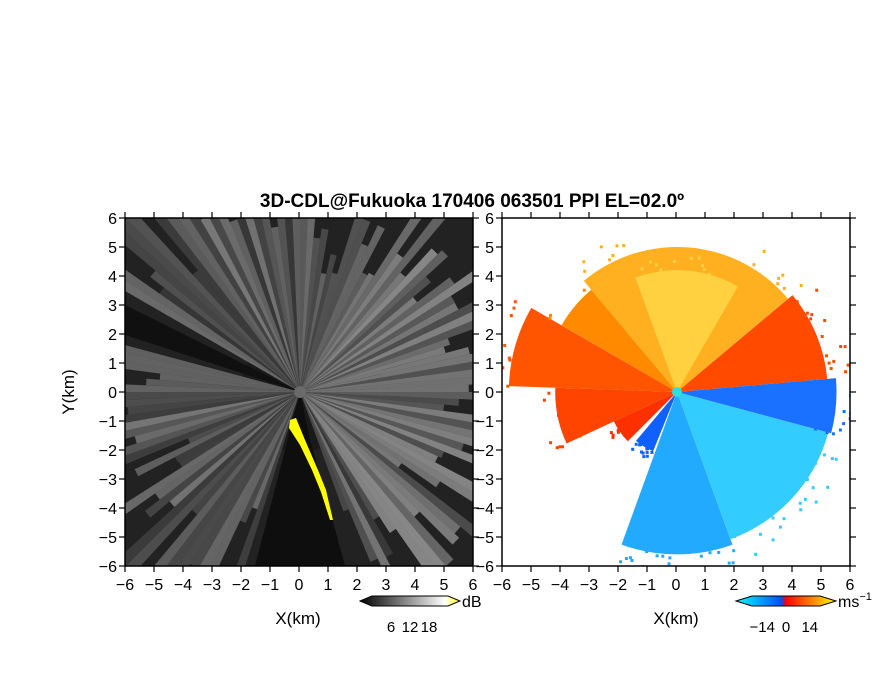 Image resolution: width=880 pixels, height=685 pixels. Describe the element at coordinates (68, 391) in the screenshot. I see `reflectivity-ylabel: Y(km)` at that location.